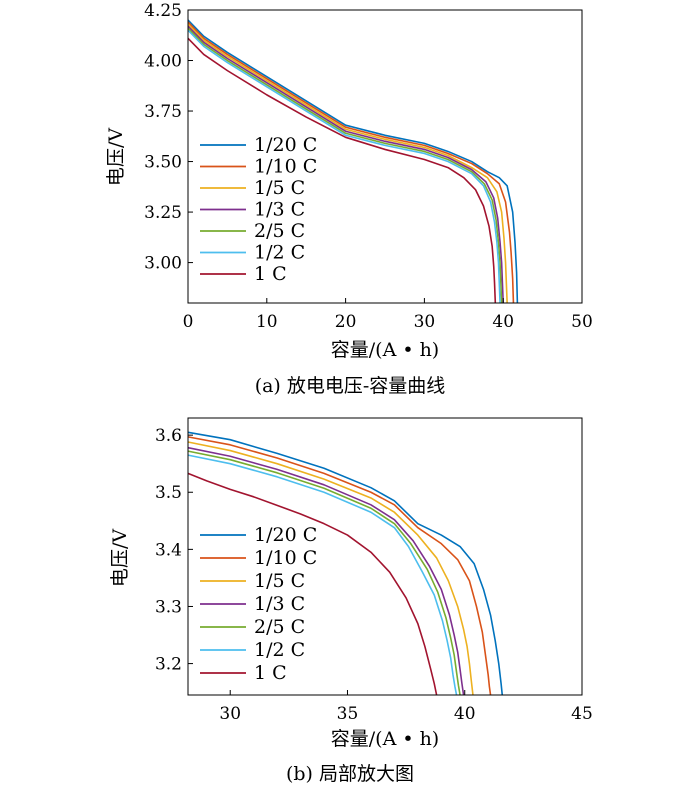  Describe the element at coordinates (279, 231) in the screenshot. I see `chart-a-legend-label: 2/5 C` at that location.